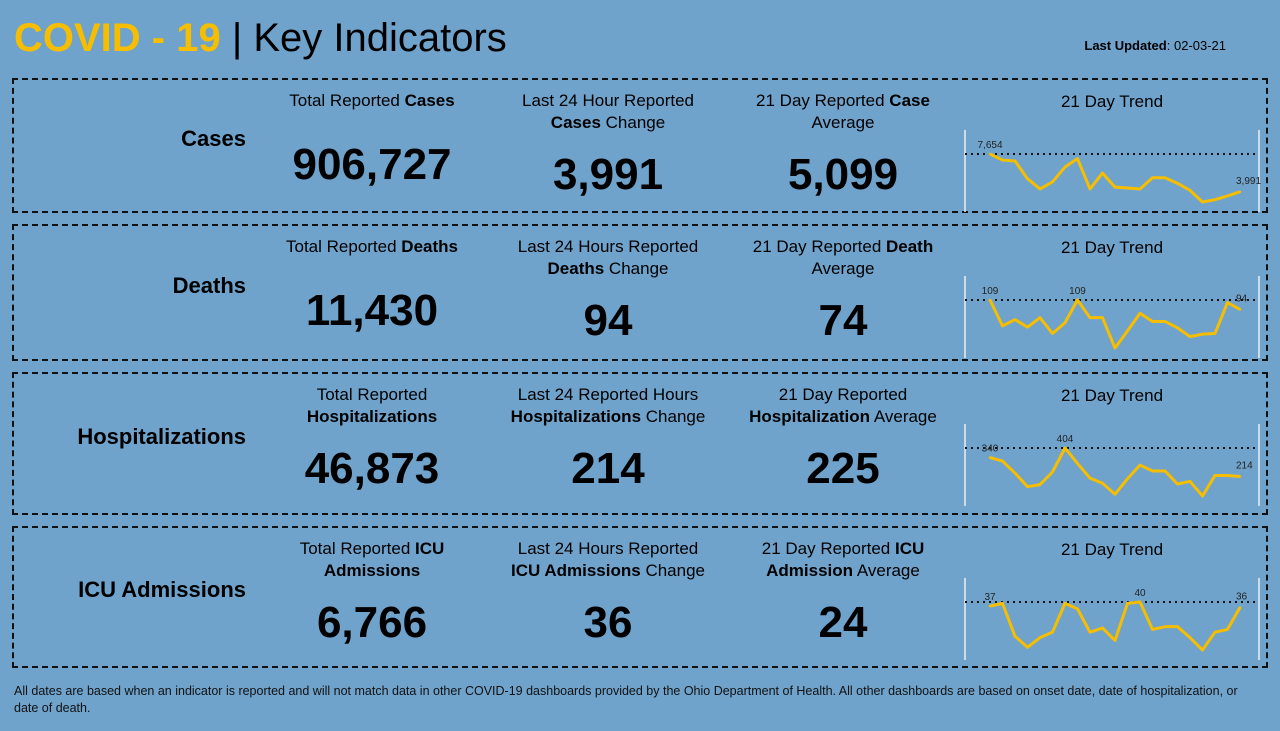 The height and width of the screenshot is (731, 1280). I want to click on metric-value: 214, so click(608, 468).